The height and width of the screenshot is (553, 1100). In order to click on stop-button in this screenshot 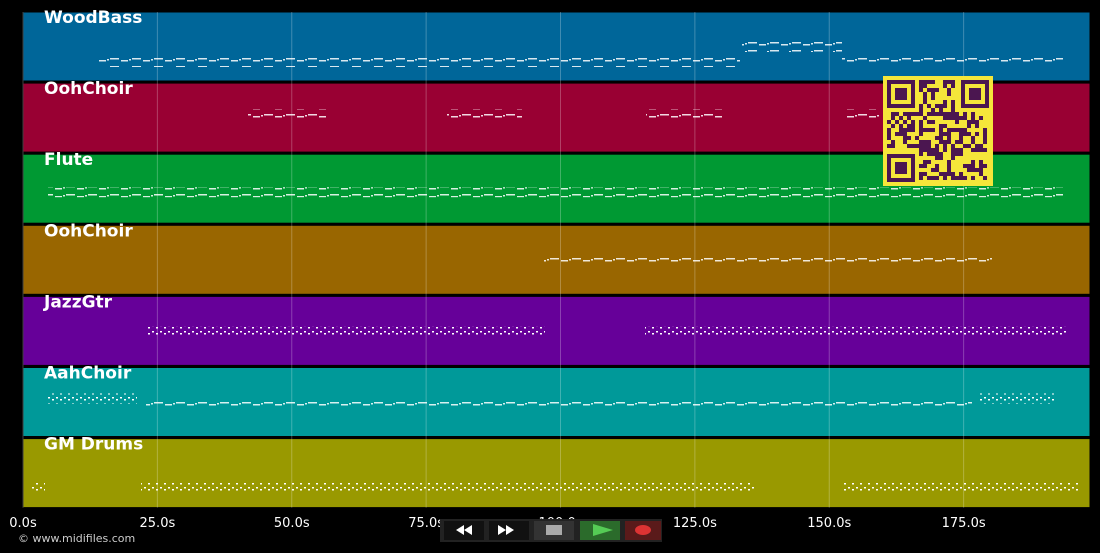, I will do `click(554, 530)`.